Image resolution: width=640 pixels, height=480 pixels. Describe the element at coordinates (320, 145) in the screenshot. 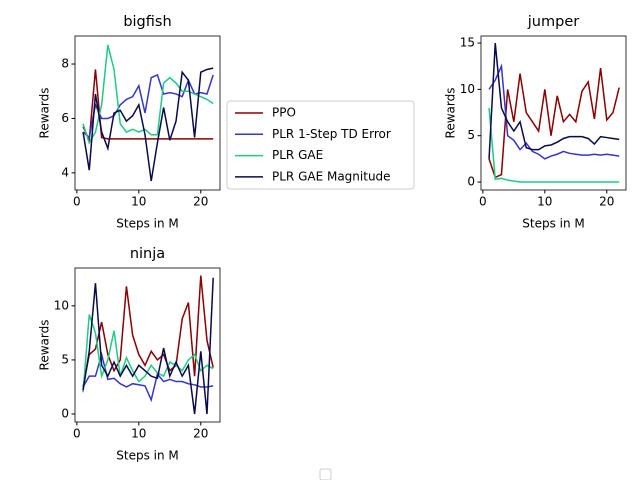

I see `legend-box` at that location.